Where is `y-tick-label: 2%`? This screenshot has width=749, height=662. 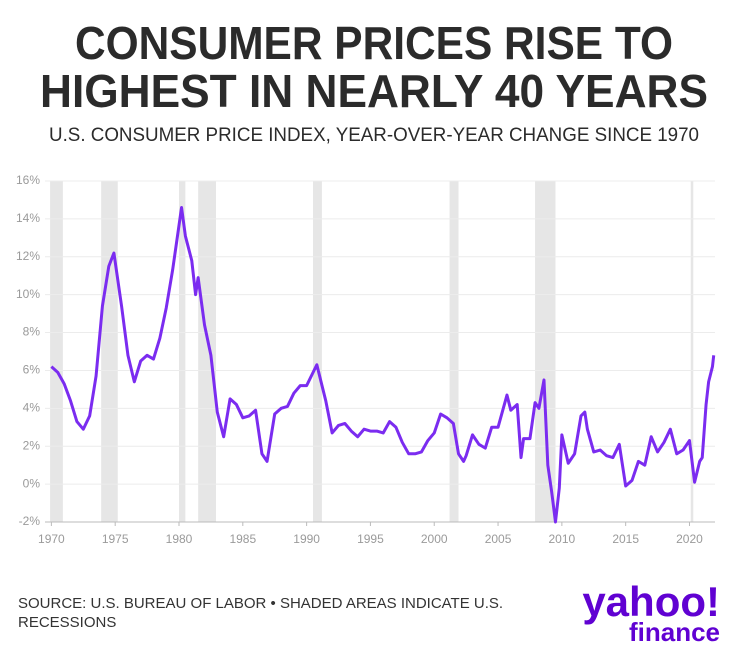 y-tick-label: 2% is located at coordinates (32, 445).